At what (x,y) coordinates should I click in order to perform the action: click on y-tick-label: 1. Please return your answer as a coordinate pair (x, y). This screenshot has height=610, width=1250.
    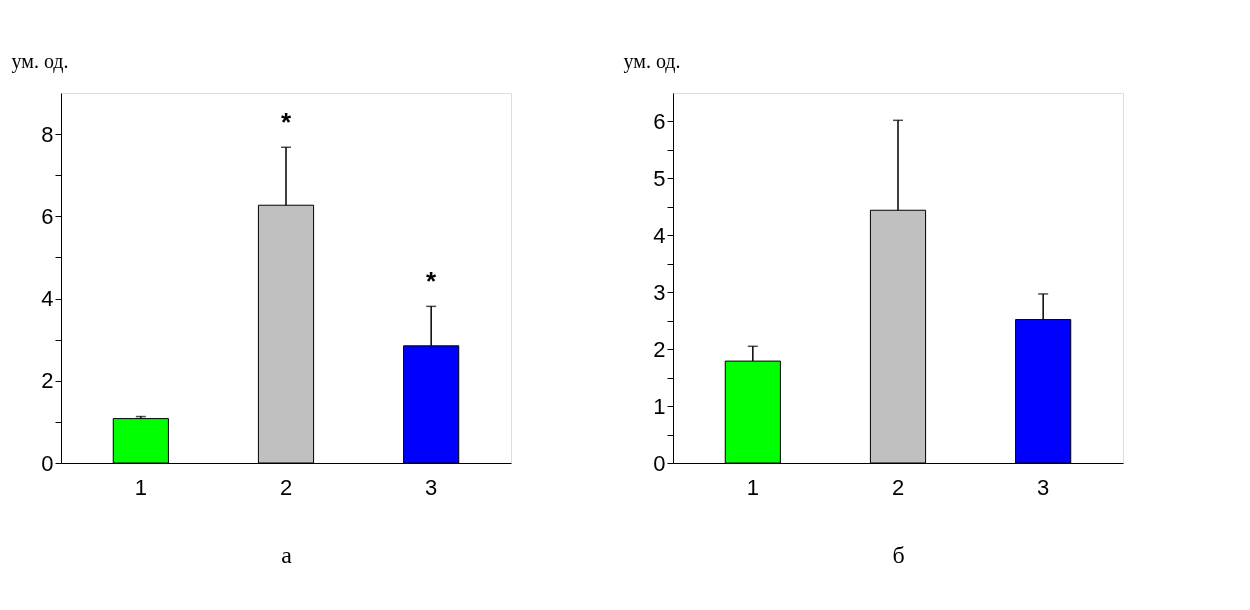
    Looking at the image, I should click on (659, 406).